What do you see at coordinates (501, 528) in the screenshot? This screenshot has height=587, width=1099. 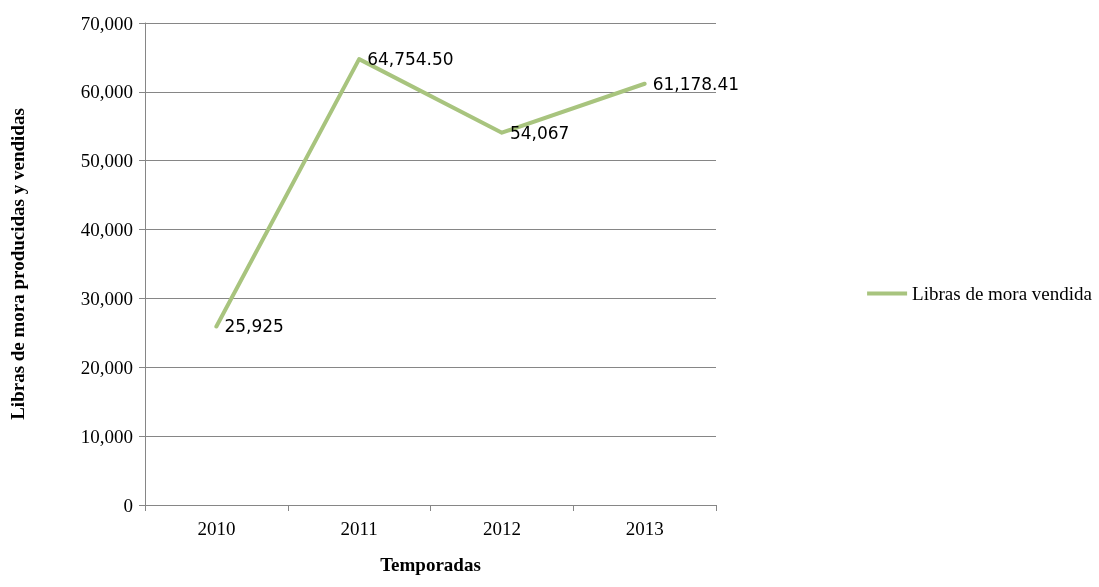 I see `x-tick-label: 2012` at bounding box center [501, 528].